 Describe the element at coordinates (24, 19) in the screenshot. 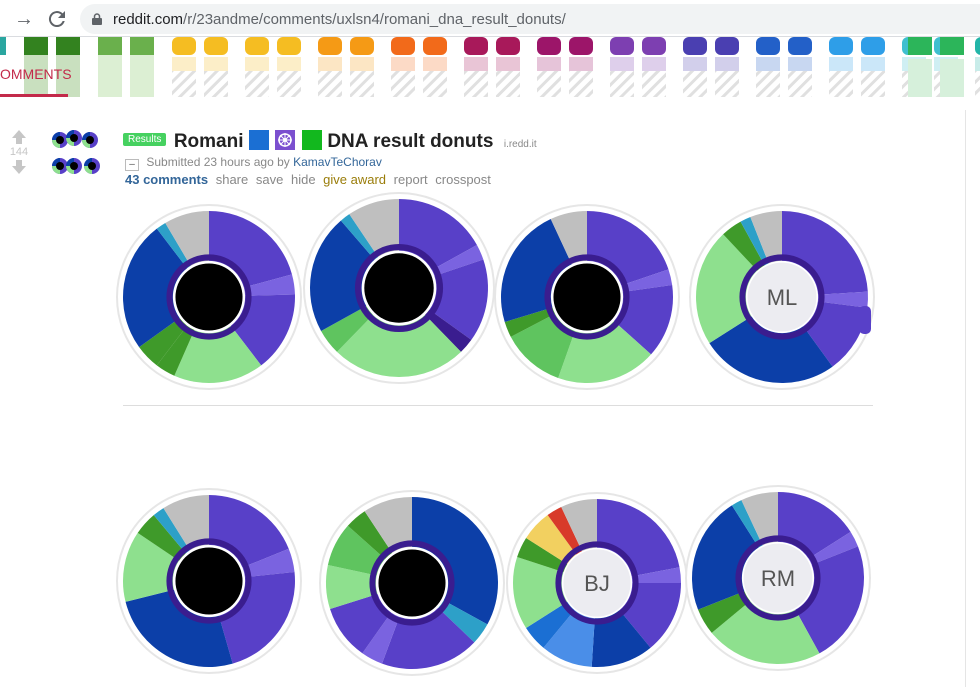

I see `arrow-right-icon: →` at that location.